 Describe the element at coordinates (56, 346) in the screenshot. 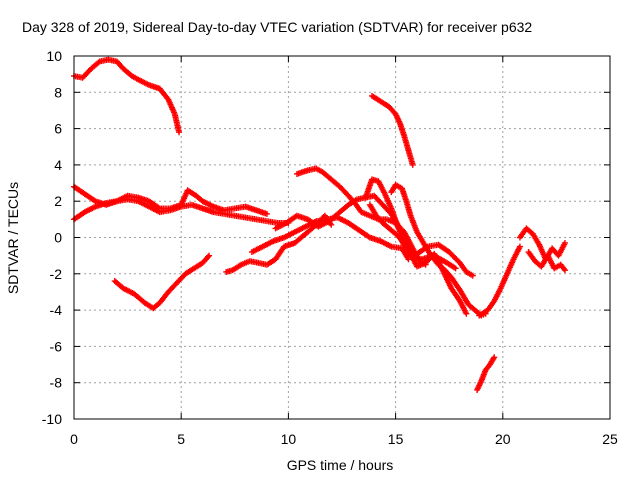

I see `y-tick-label: -6` at that location.